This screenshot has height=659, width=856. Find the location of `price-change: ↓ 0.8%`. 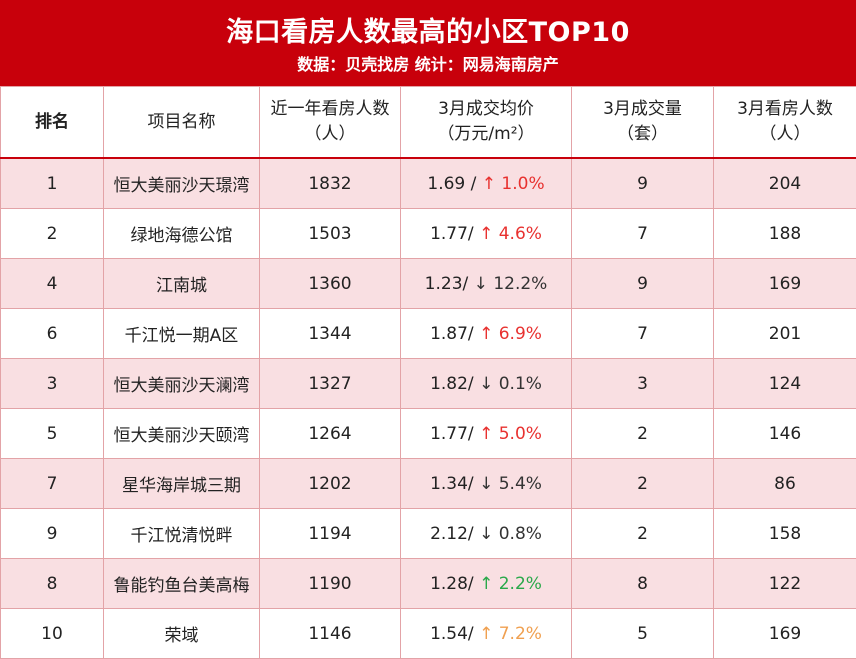

price-change: ↓ 0.8% is located at coordinates (510, 534).